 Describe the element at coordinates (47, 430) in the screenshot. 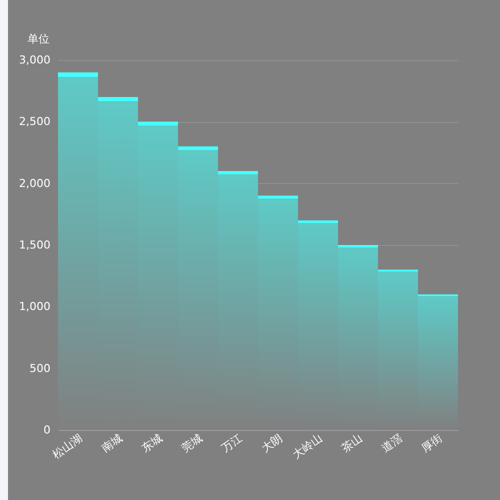

I see `y-tick-label: 0` at that location.